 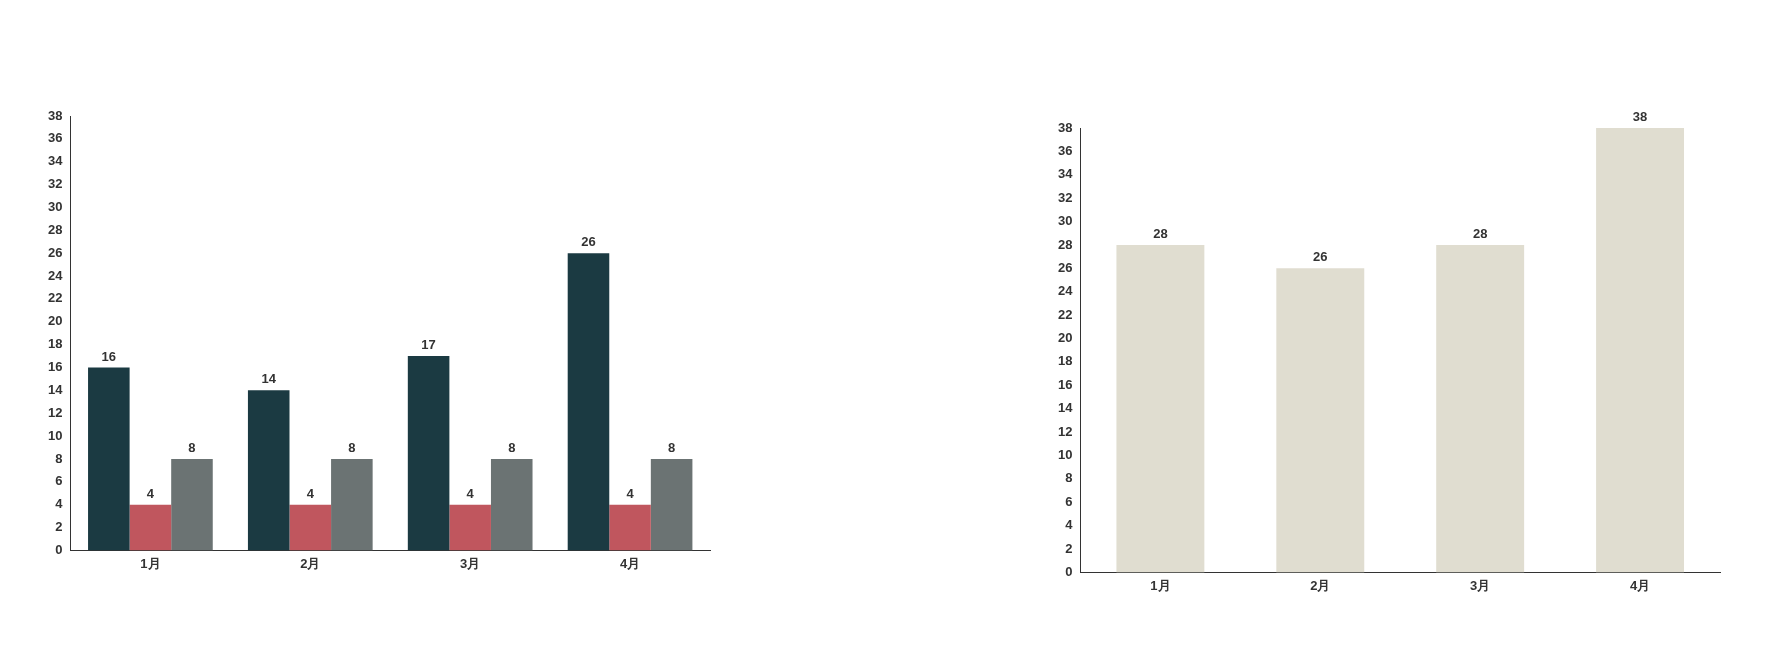 I want to click on data-label: 16, so click(x=109, y=356).